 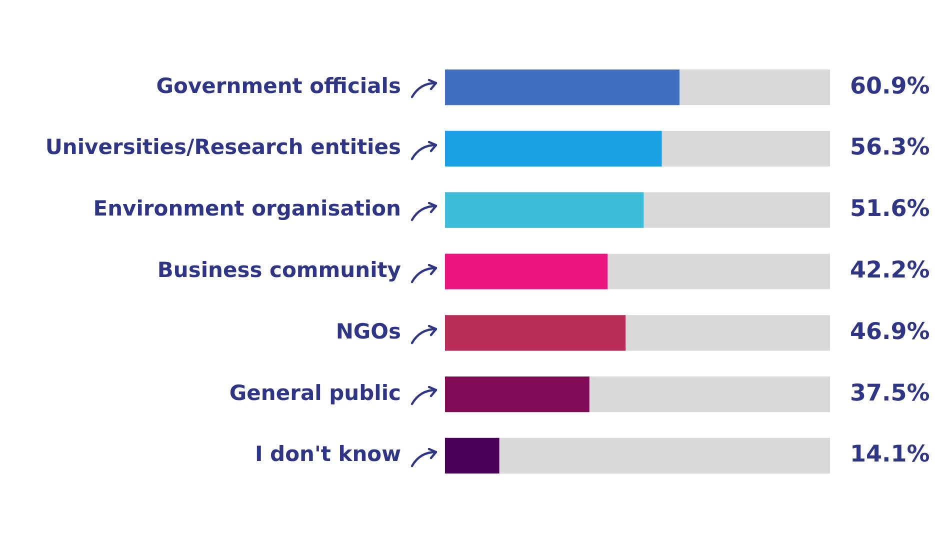 What do you see at coordinates (890, 270) in the screenshot?
I see `data-label: 42.2%` at bounding box center [890, 270].